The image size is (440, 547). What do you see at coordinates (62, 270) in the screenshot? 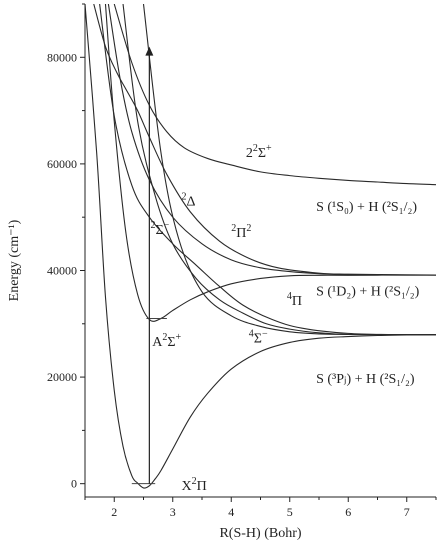
I see `y-tick-label-2: 40000` at bounding box center [62, 270].